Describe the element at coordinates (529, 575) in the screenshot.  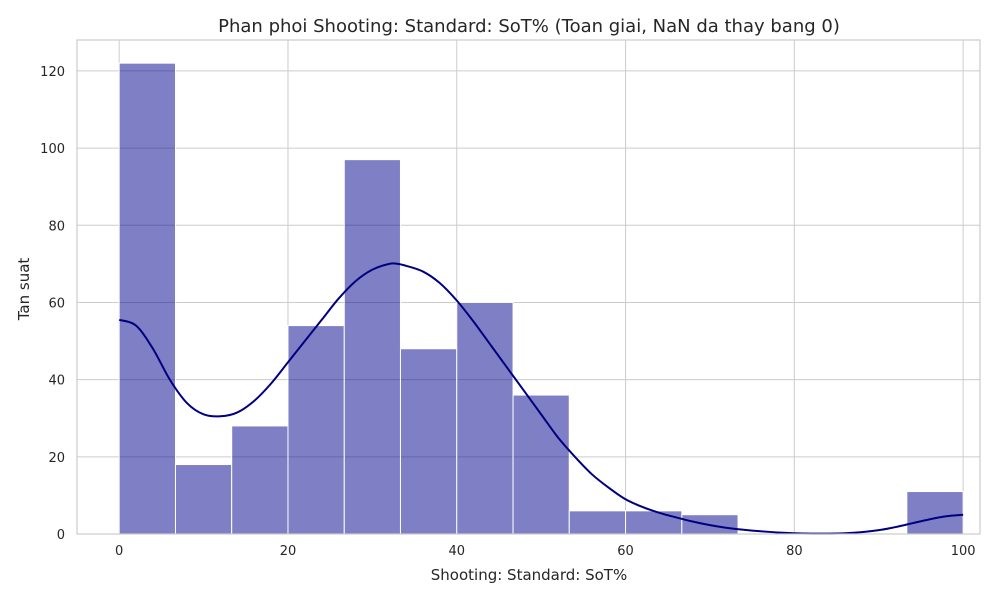
I see `x-axis-label: Shooting: Standard: SoT%` at that location.